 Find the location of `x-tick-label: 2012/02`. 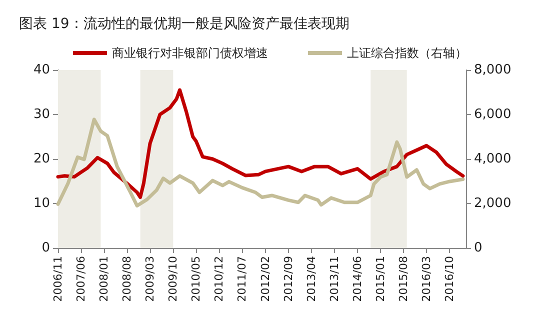

x-tick-label: 2012/02 is located at coordinates (265, 279).